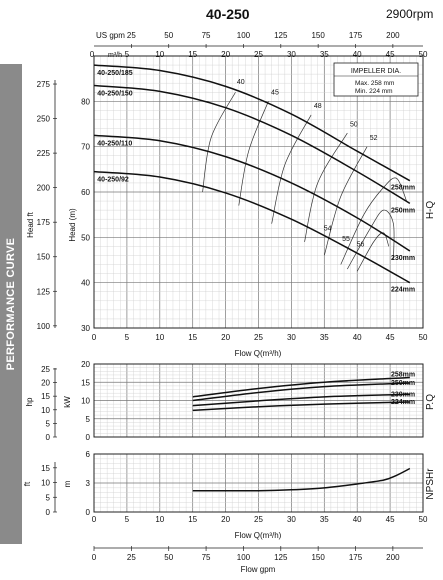  I want to click on npsh-grid, so click(258, 483).